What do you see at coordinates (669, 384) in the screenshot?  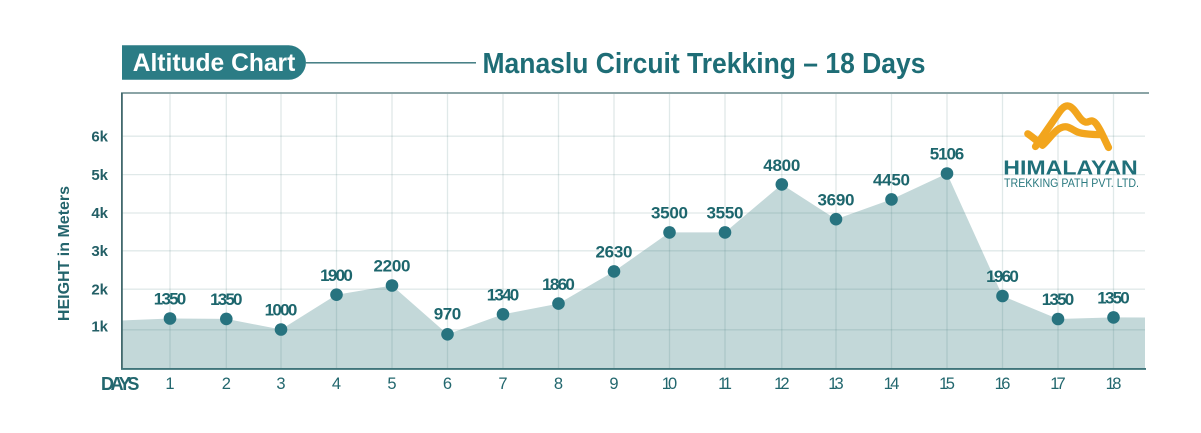 I see `svg-text: 10` at bounding box center [669, 384].